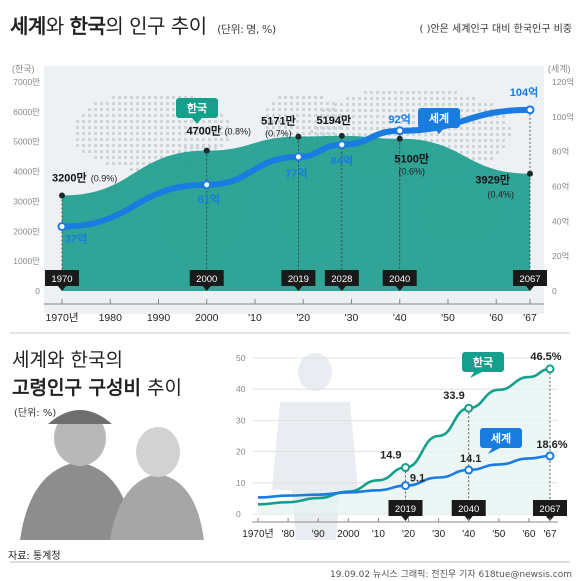 This screenshot has width=580, height=581. What do you see at coordinates (352, 318) in the screenshot?
I see `x-tick-label: '30` at bounding box center [352, 318].